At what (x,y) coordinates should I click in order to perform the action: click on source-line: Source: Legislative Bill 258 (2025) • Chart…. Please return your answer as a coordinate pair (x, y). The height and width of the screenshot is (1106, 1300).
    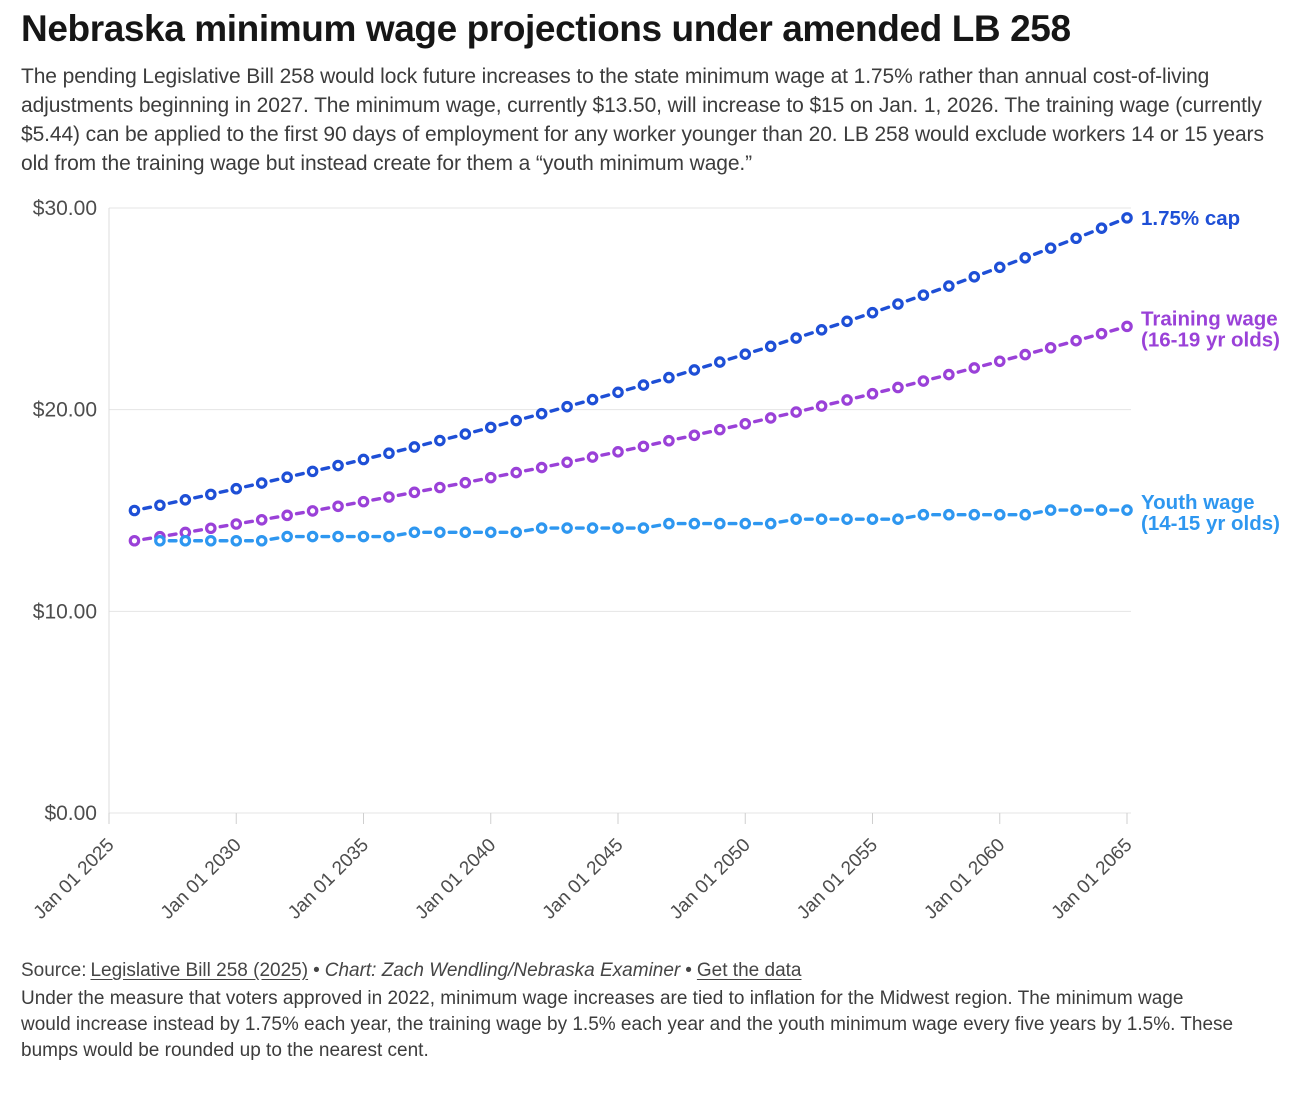
    Looking at the image, I should click on (637, 971).